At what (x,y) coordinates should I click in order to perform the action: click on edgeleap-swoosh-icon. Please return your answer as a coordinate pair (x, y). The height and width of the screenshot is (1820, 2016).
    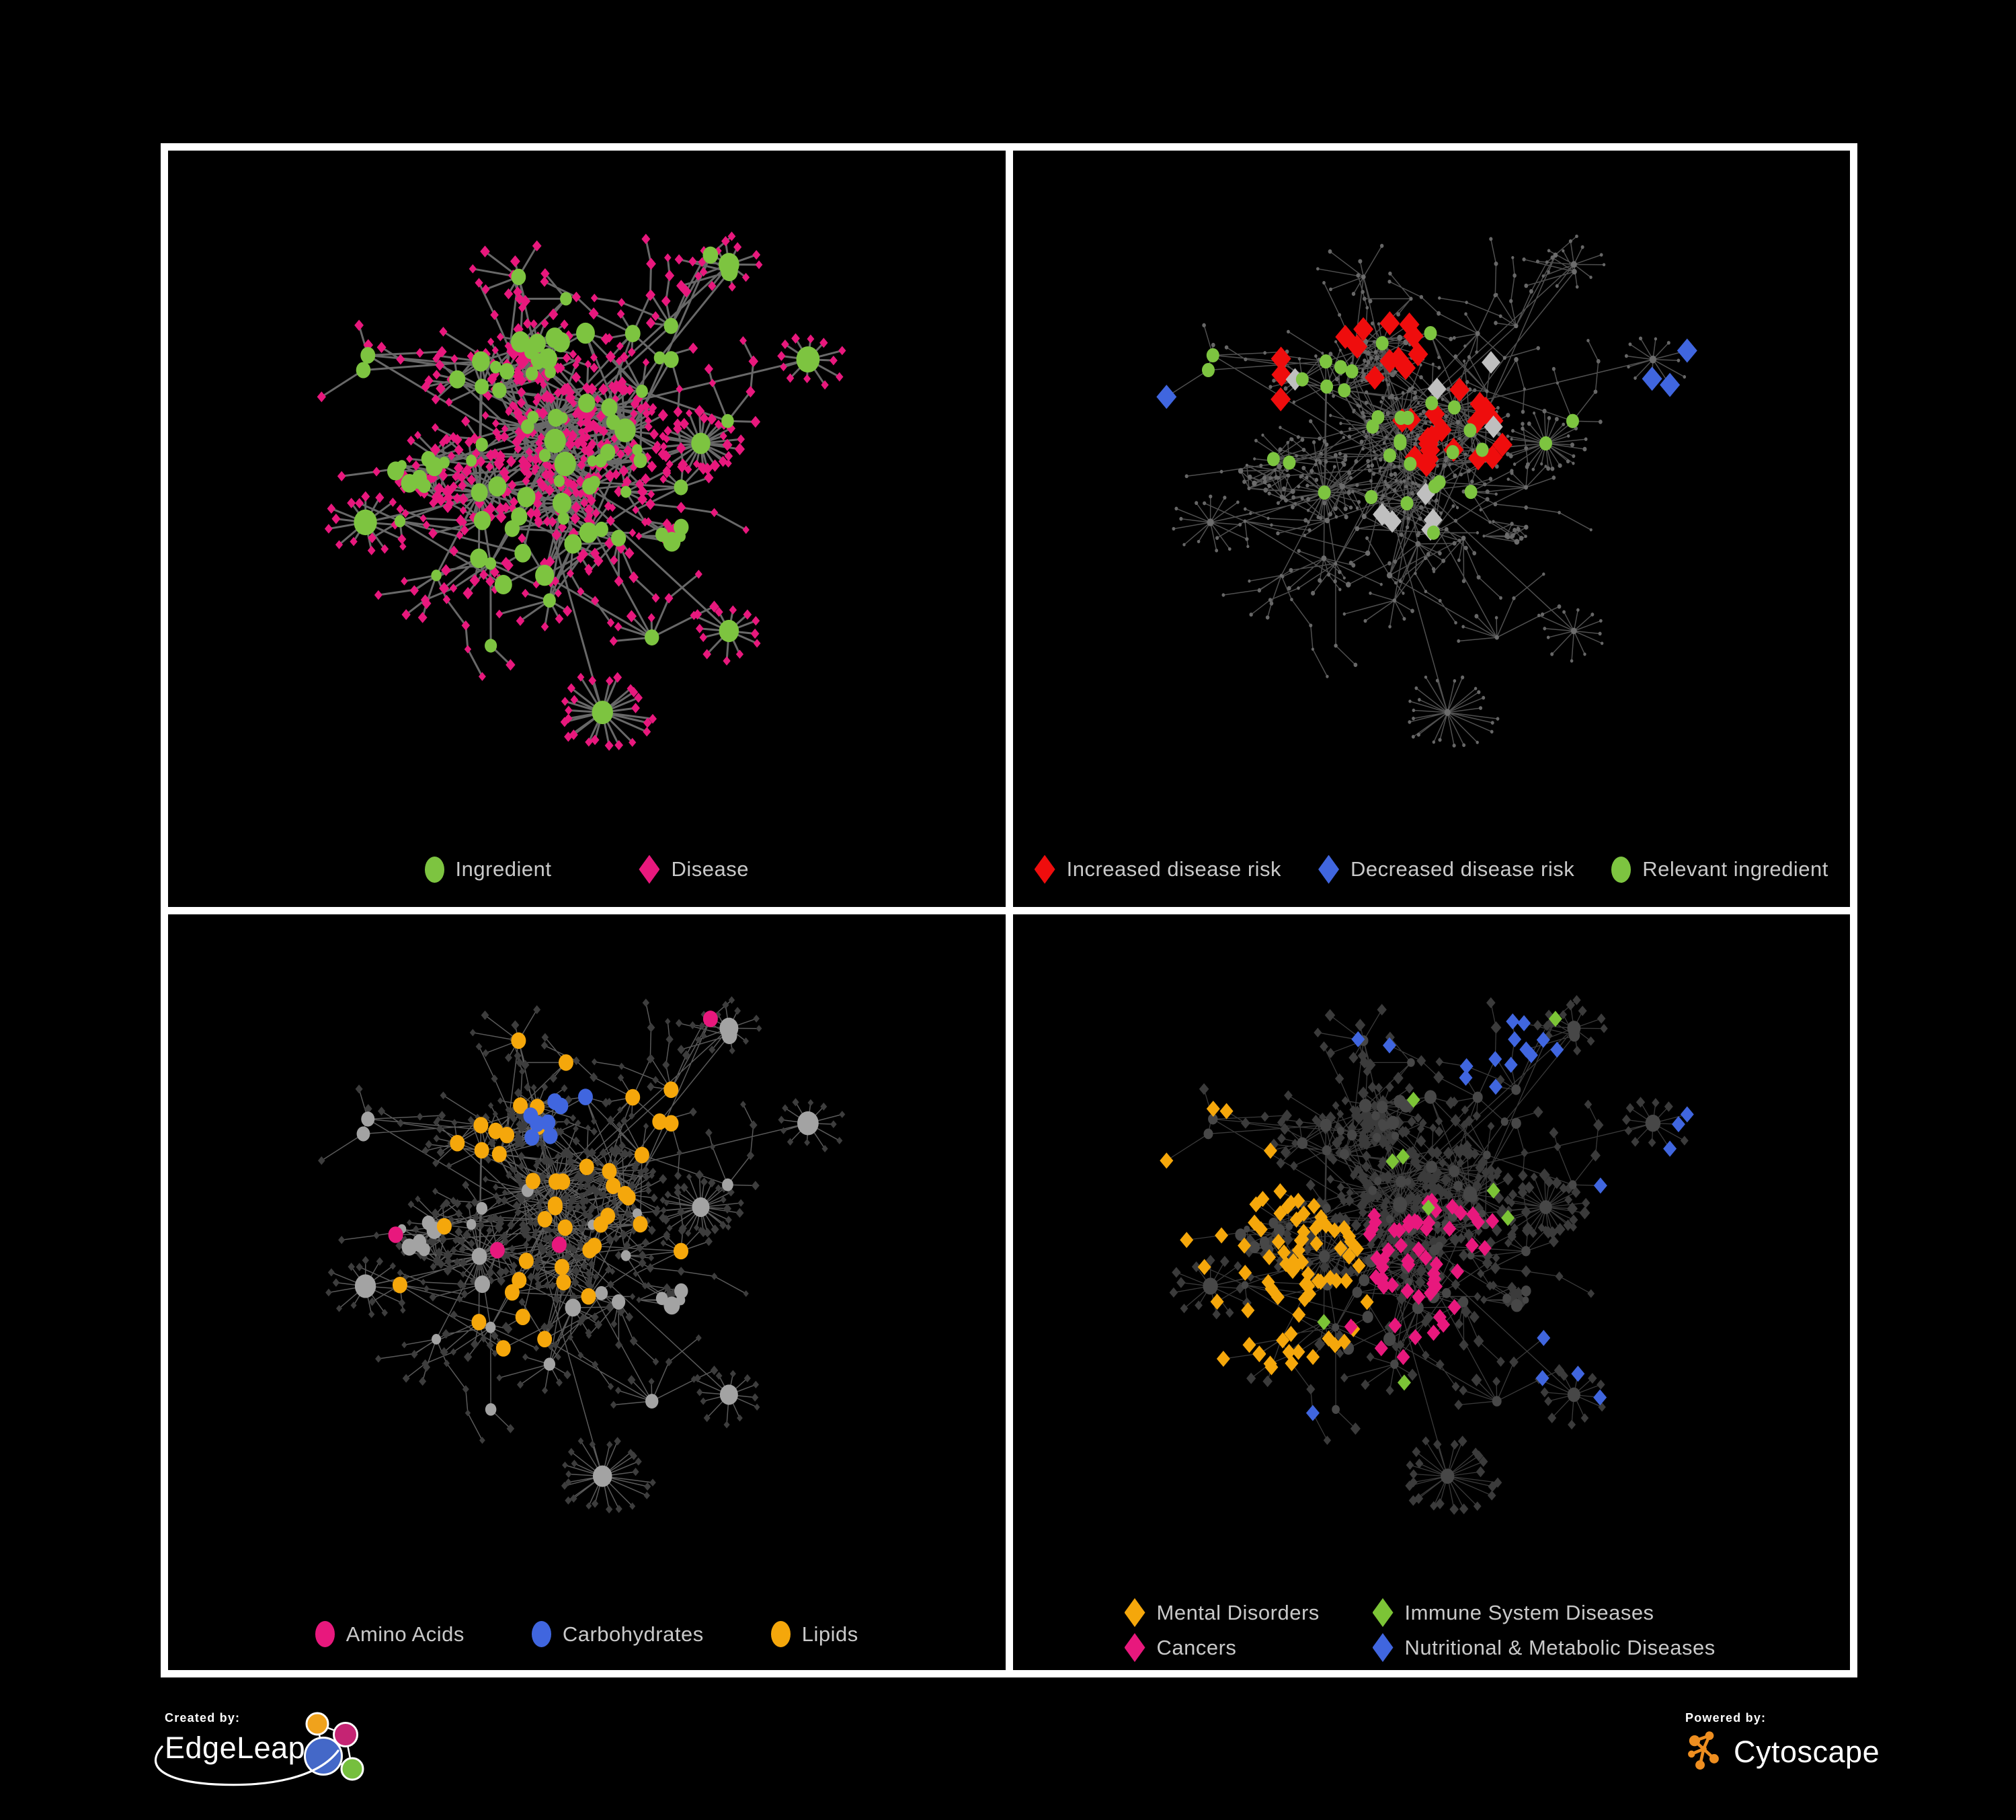
    Looking at the image, I should click on (246, 1765).